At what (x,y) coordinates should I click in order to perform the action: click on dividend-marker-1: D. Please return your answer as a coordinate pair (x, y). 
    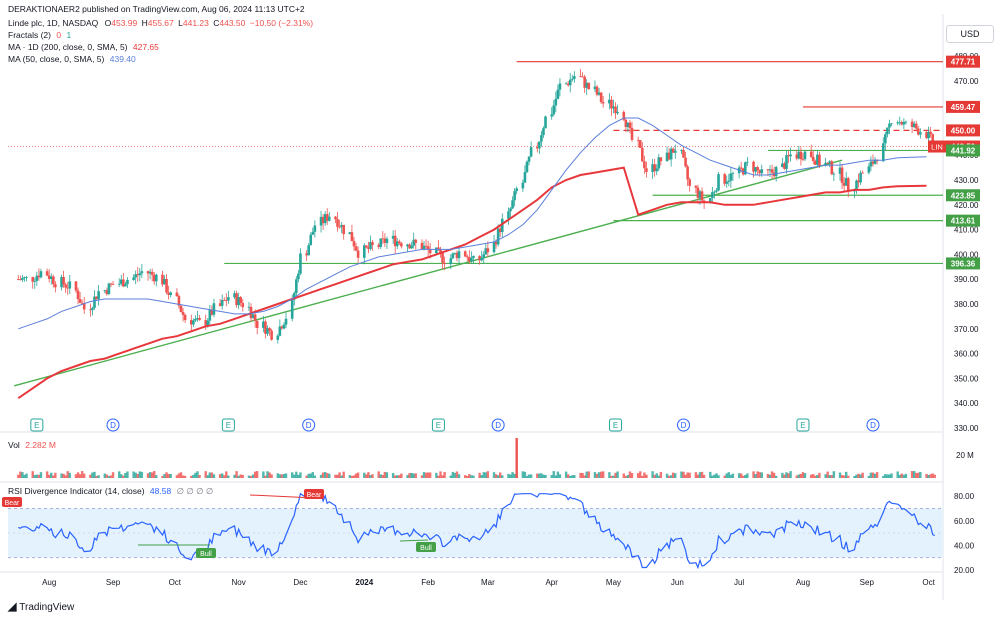
    Looking at the image, I should click on (113, 425).